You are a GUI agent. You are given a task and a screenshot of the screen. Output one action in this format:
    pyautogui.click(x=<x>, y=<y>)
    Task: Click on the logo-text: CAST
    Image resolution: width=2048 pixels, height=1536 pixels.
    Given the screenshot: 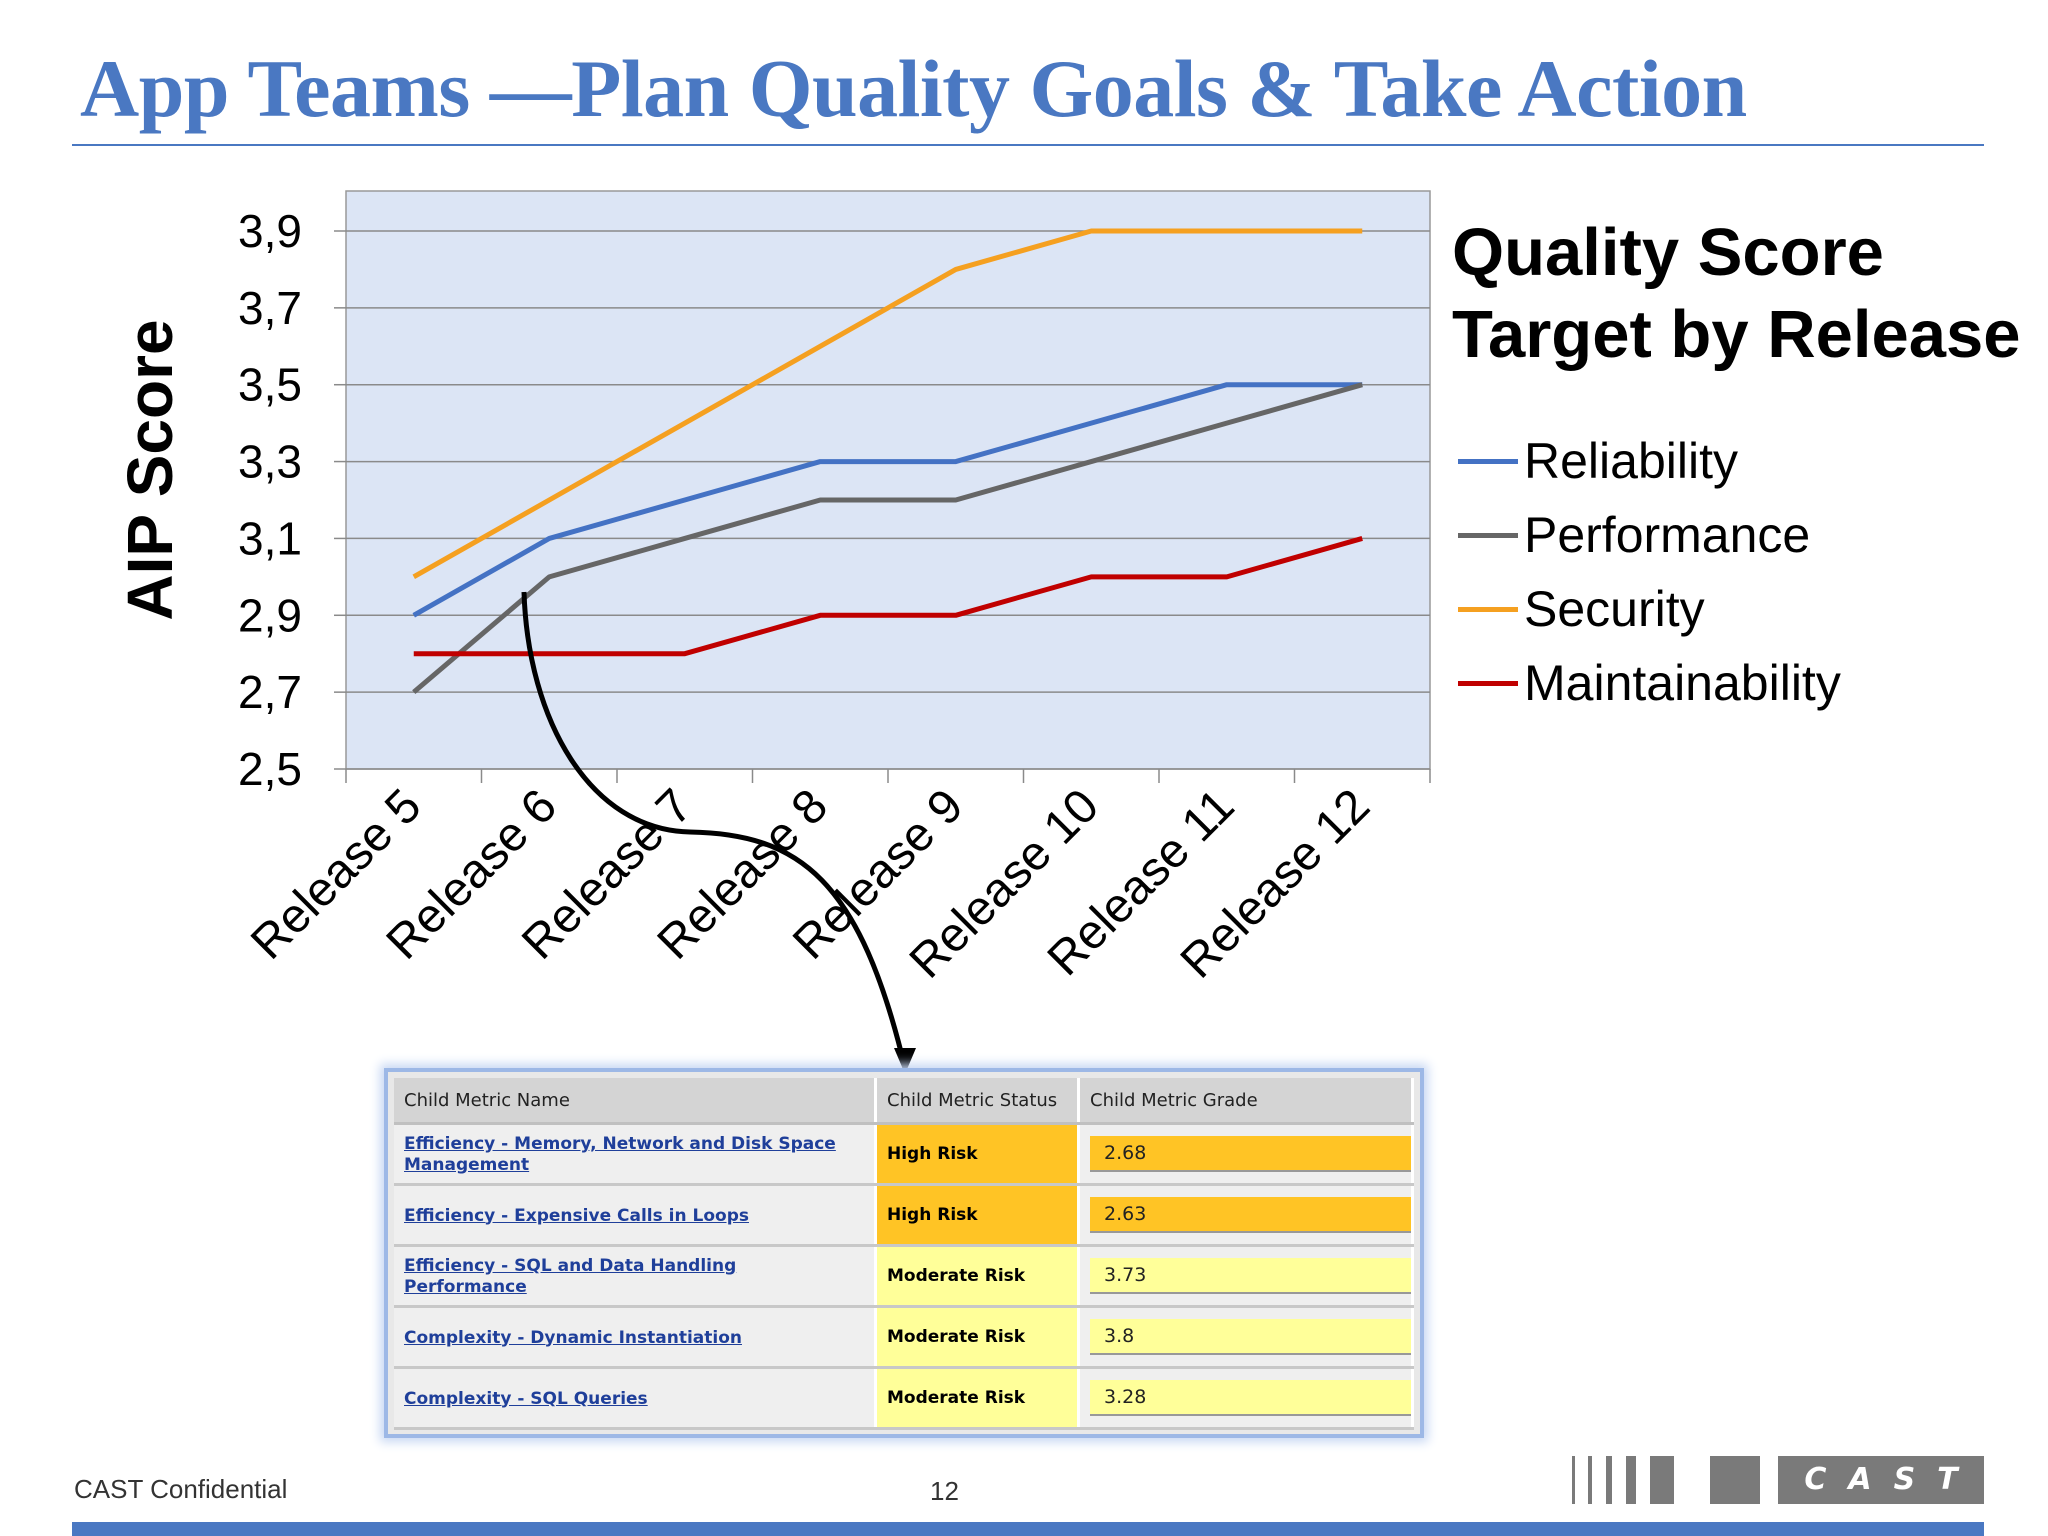 What is the action you would take?
    pyautogui.click(x=1881, y=1480)
    